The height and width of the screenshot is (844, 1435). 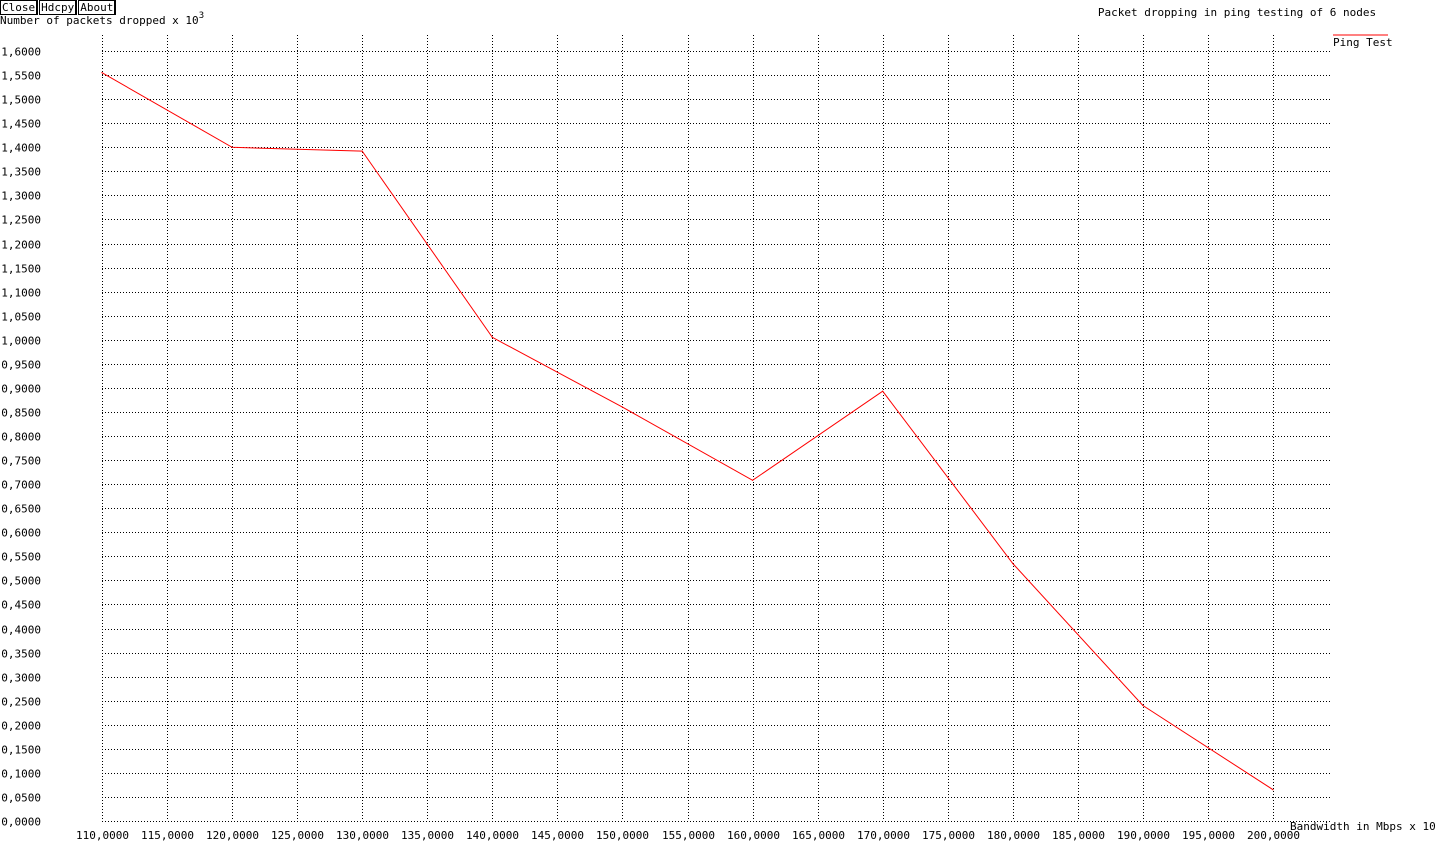 What do you see at coordinates (427, 835) in the screenshot?
I see `x-tick-label: 135,0000` at bounding box center [427, 835].